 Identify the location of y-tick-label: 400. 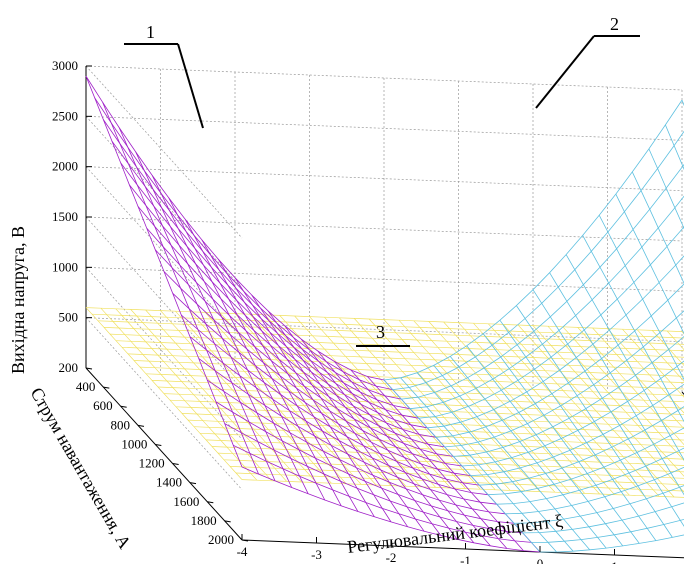
(86, 386).